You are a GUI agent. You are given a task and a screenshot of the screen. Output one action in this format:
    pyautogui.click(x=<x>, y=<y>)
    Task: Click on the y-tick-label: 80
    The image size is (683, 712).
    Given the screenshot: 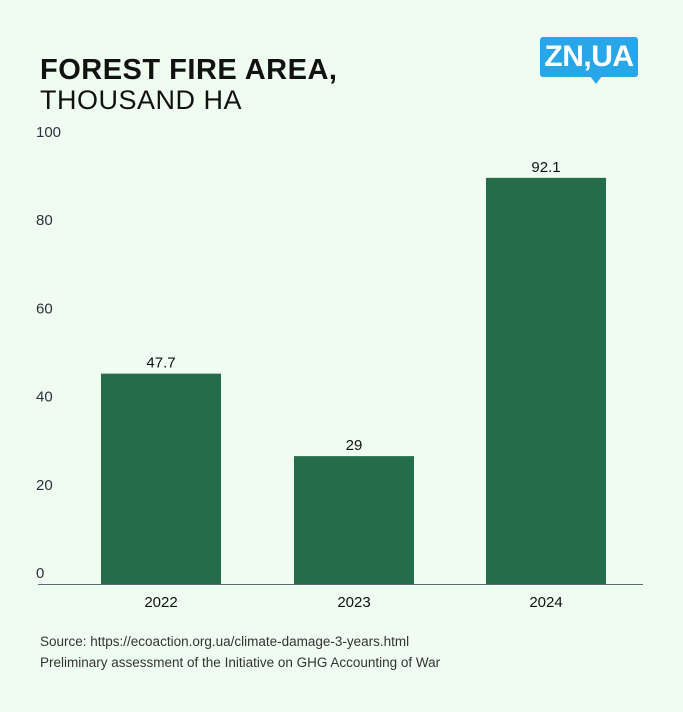 What is the action you would take?
    pyautogui.click(x=44, y=220)
    